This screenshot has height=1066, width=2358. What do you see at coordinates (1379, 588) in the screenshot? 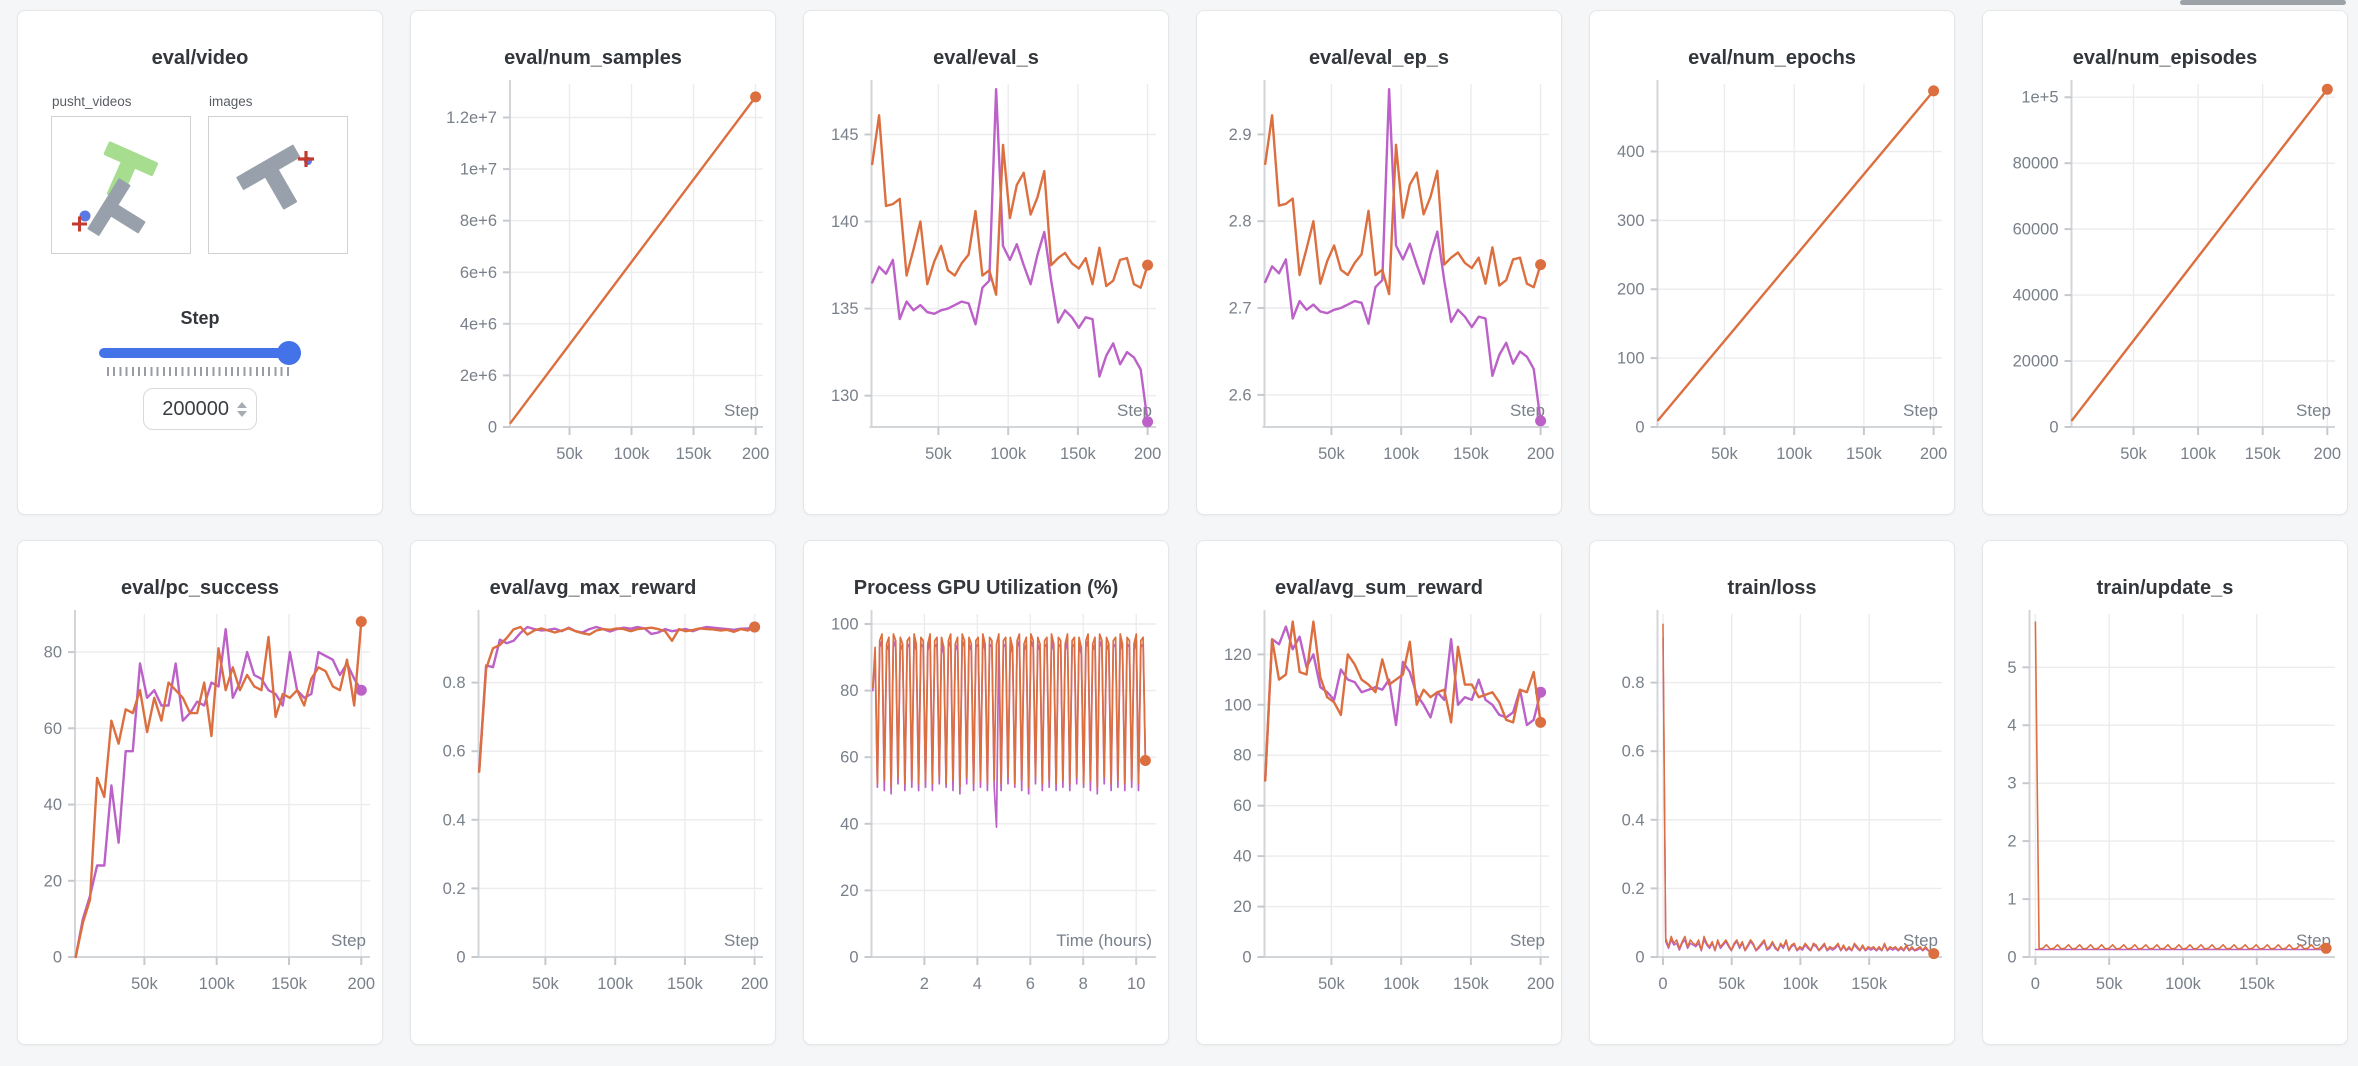
I see `chart-title: eval/avg_sum_reward` at bounding box center [1379, 588].